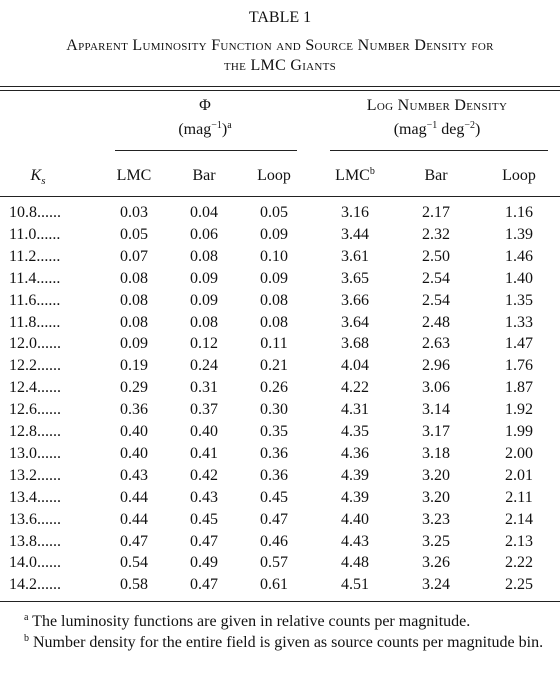  I want to click on cell: 0.10, so click(274, 256).